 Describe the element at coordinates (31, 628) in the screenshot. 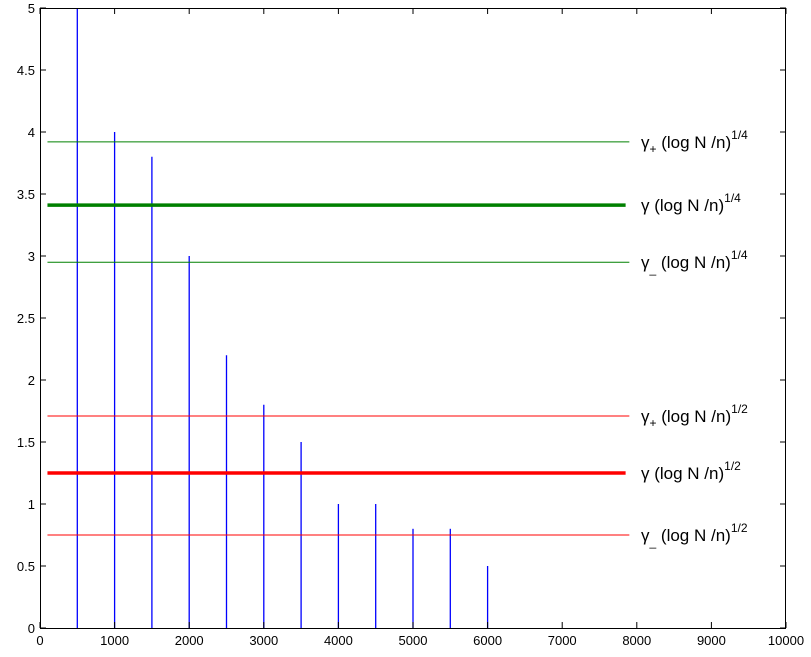

I see `y-tick-label: 0` at that location.